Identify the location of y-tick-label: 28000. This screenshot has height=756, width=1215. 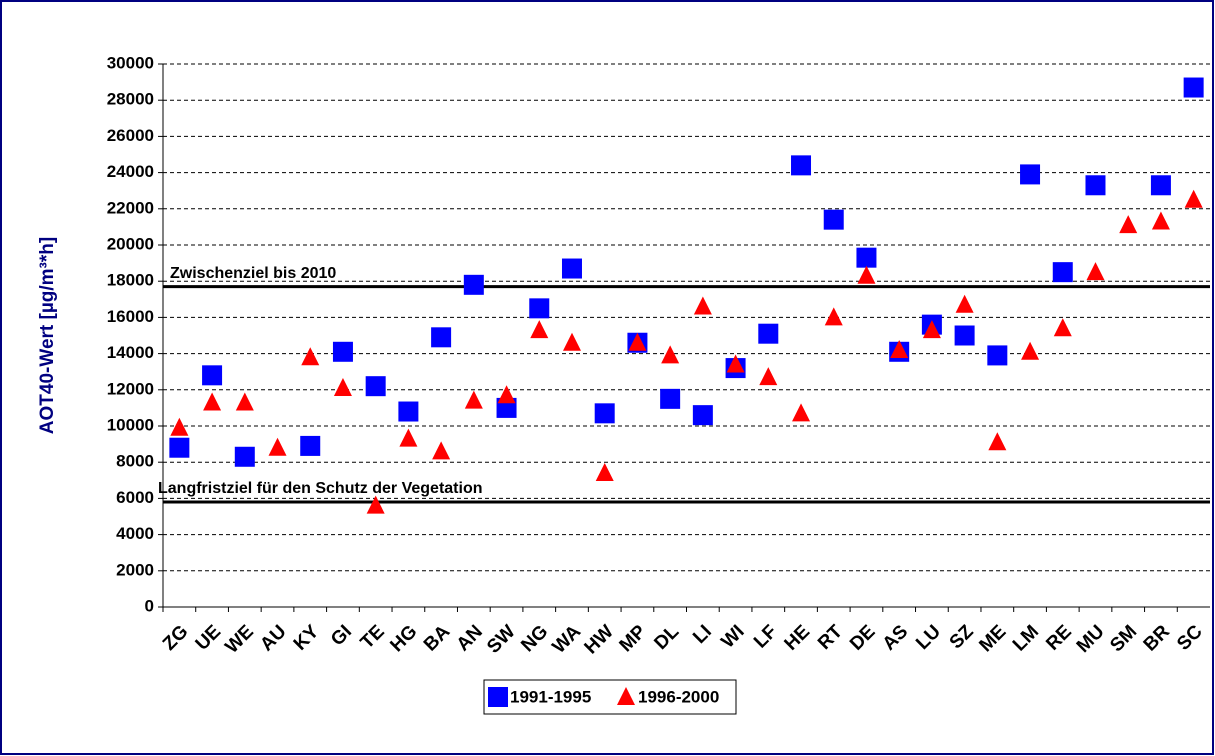
(130, 99).